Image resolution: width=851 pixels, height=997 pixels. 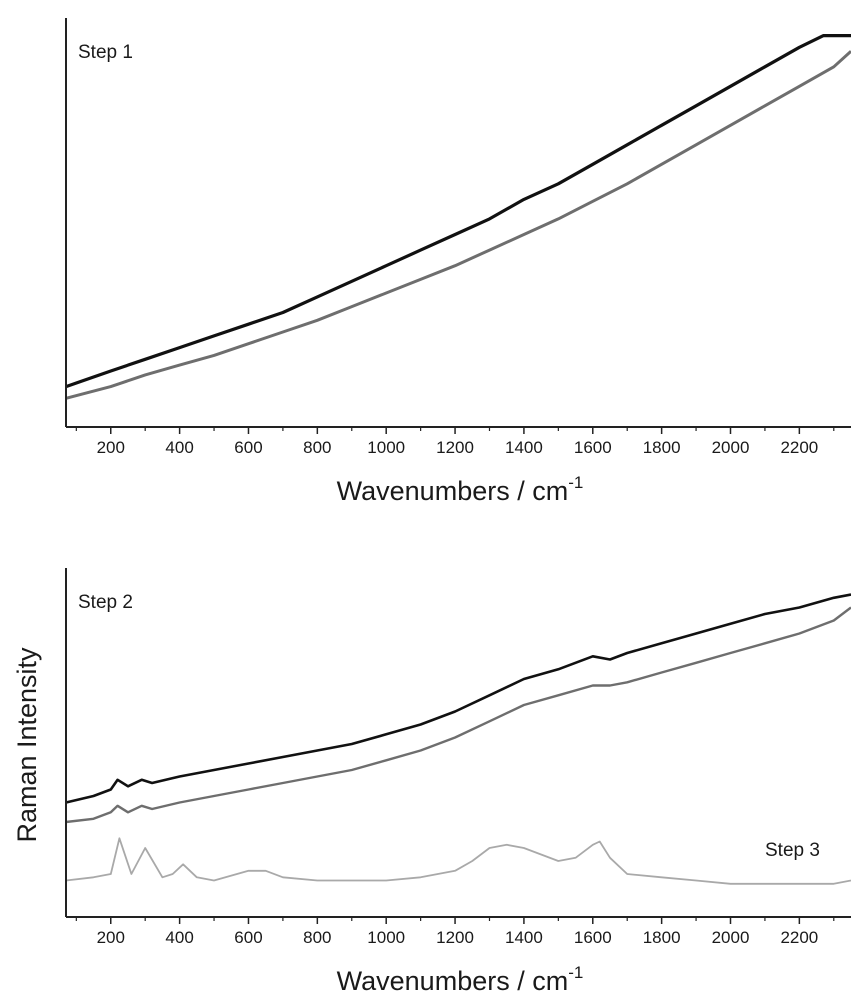 What do you see at coordinates (460, 979) in the screenshot?
I see `panel-2-x-axis-title: Wavenumbers / cm-1` at bounding box center [460, 979].